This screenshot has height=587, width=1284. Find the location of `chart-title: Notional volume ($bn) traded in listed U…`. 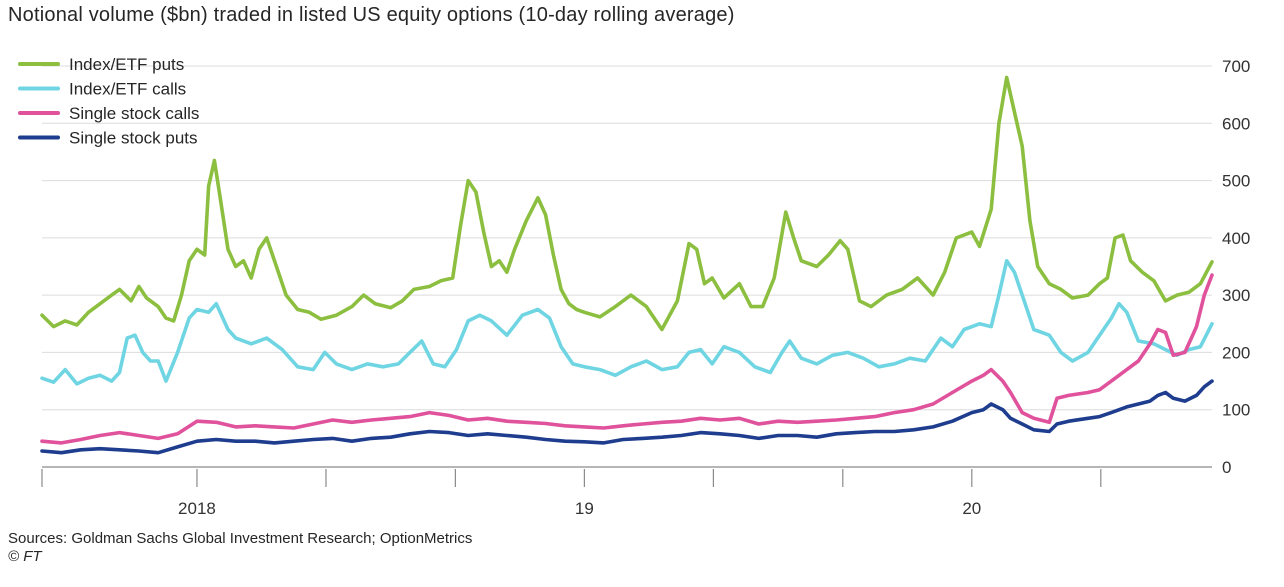

chart-title: Notional volume ($bn) traded in listed U… is located at coordinates (371, 15).